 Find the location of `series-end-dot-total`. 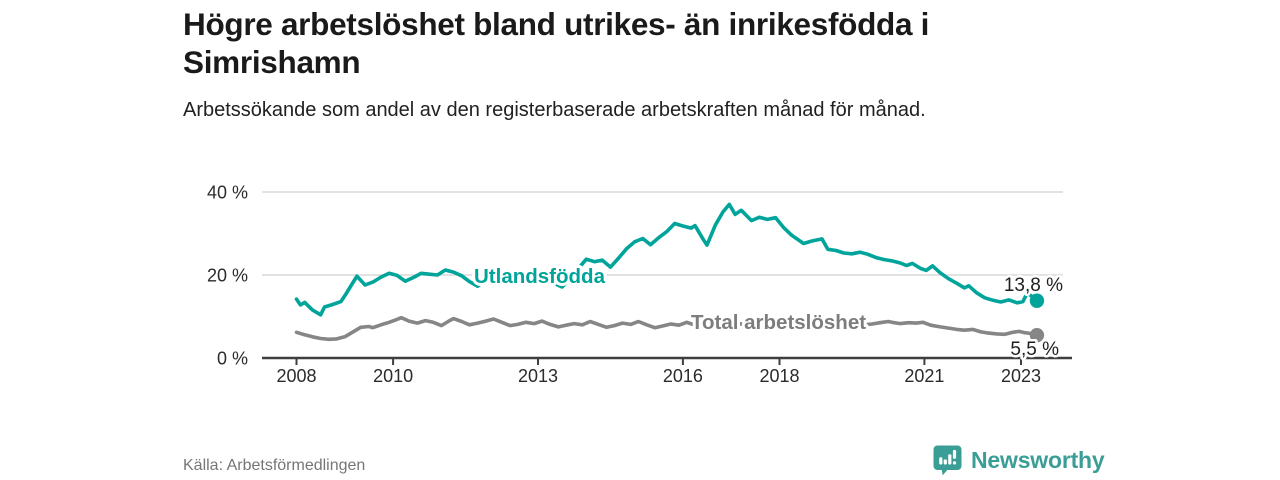

series-end-dot-total is located at coordinates (1037, 335).